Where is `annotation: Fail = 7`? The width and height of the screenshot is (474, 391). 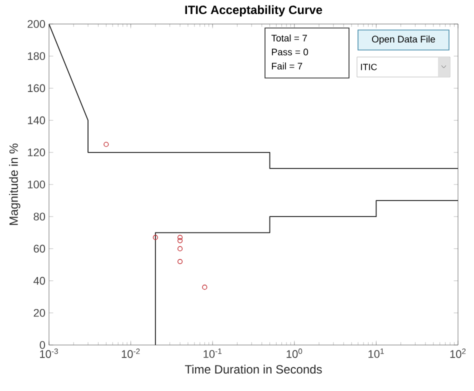
annotation: Fail = 7 is located at coordinates (287, 66).